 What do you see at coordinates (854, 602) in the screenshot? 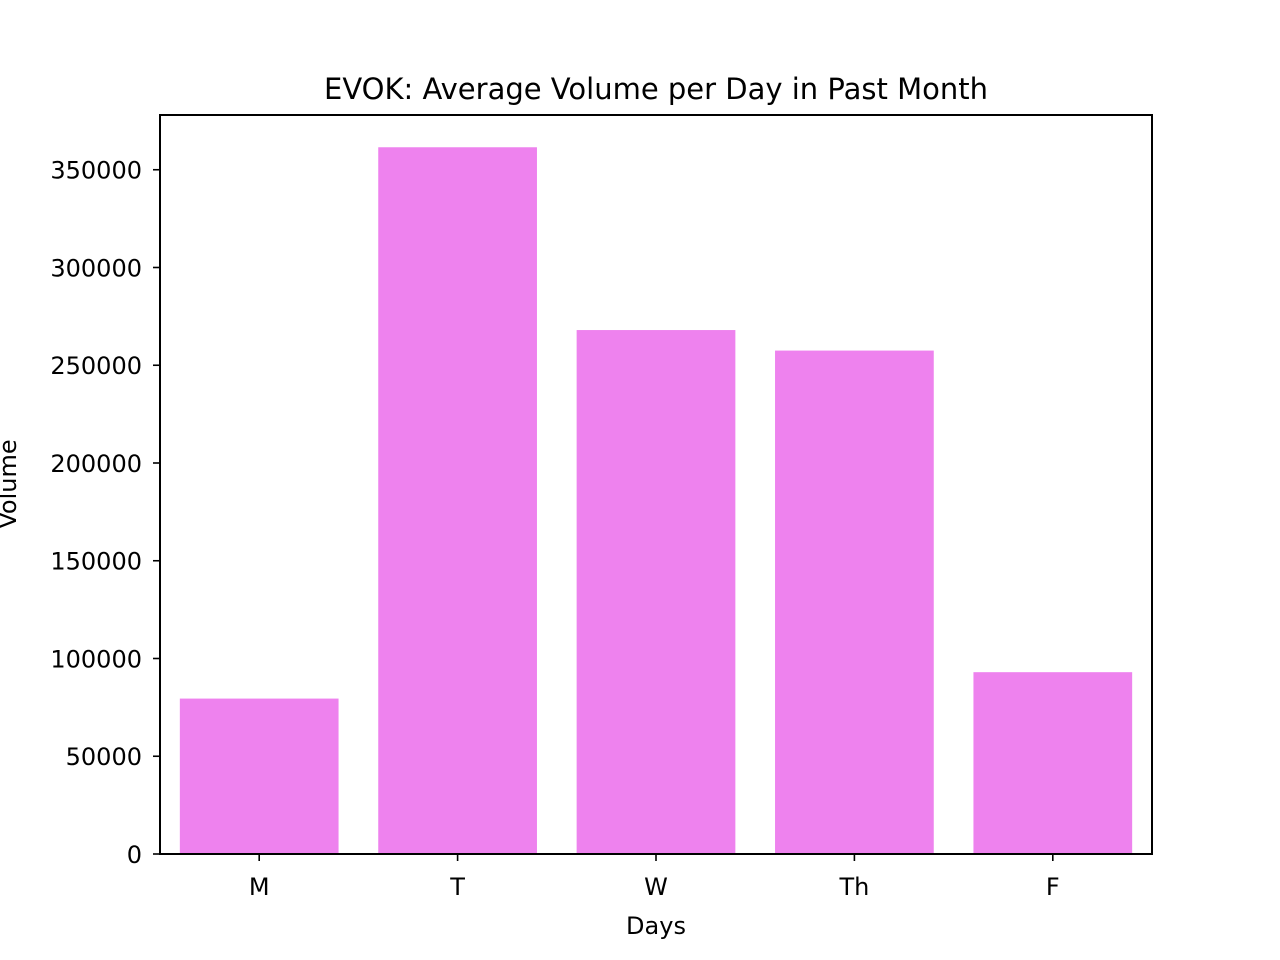
I see `bar-th` at bounding box center [854, 602].